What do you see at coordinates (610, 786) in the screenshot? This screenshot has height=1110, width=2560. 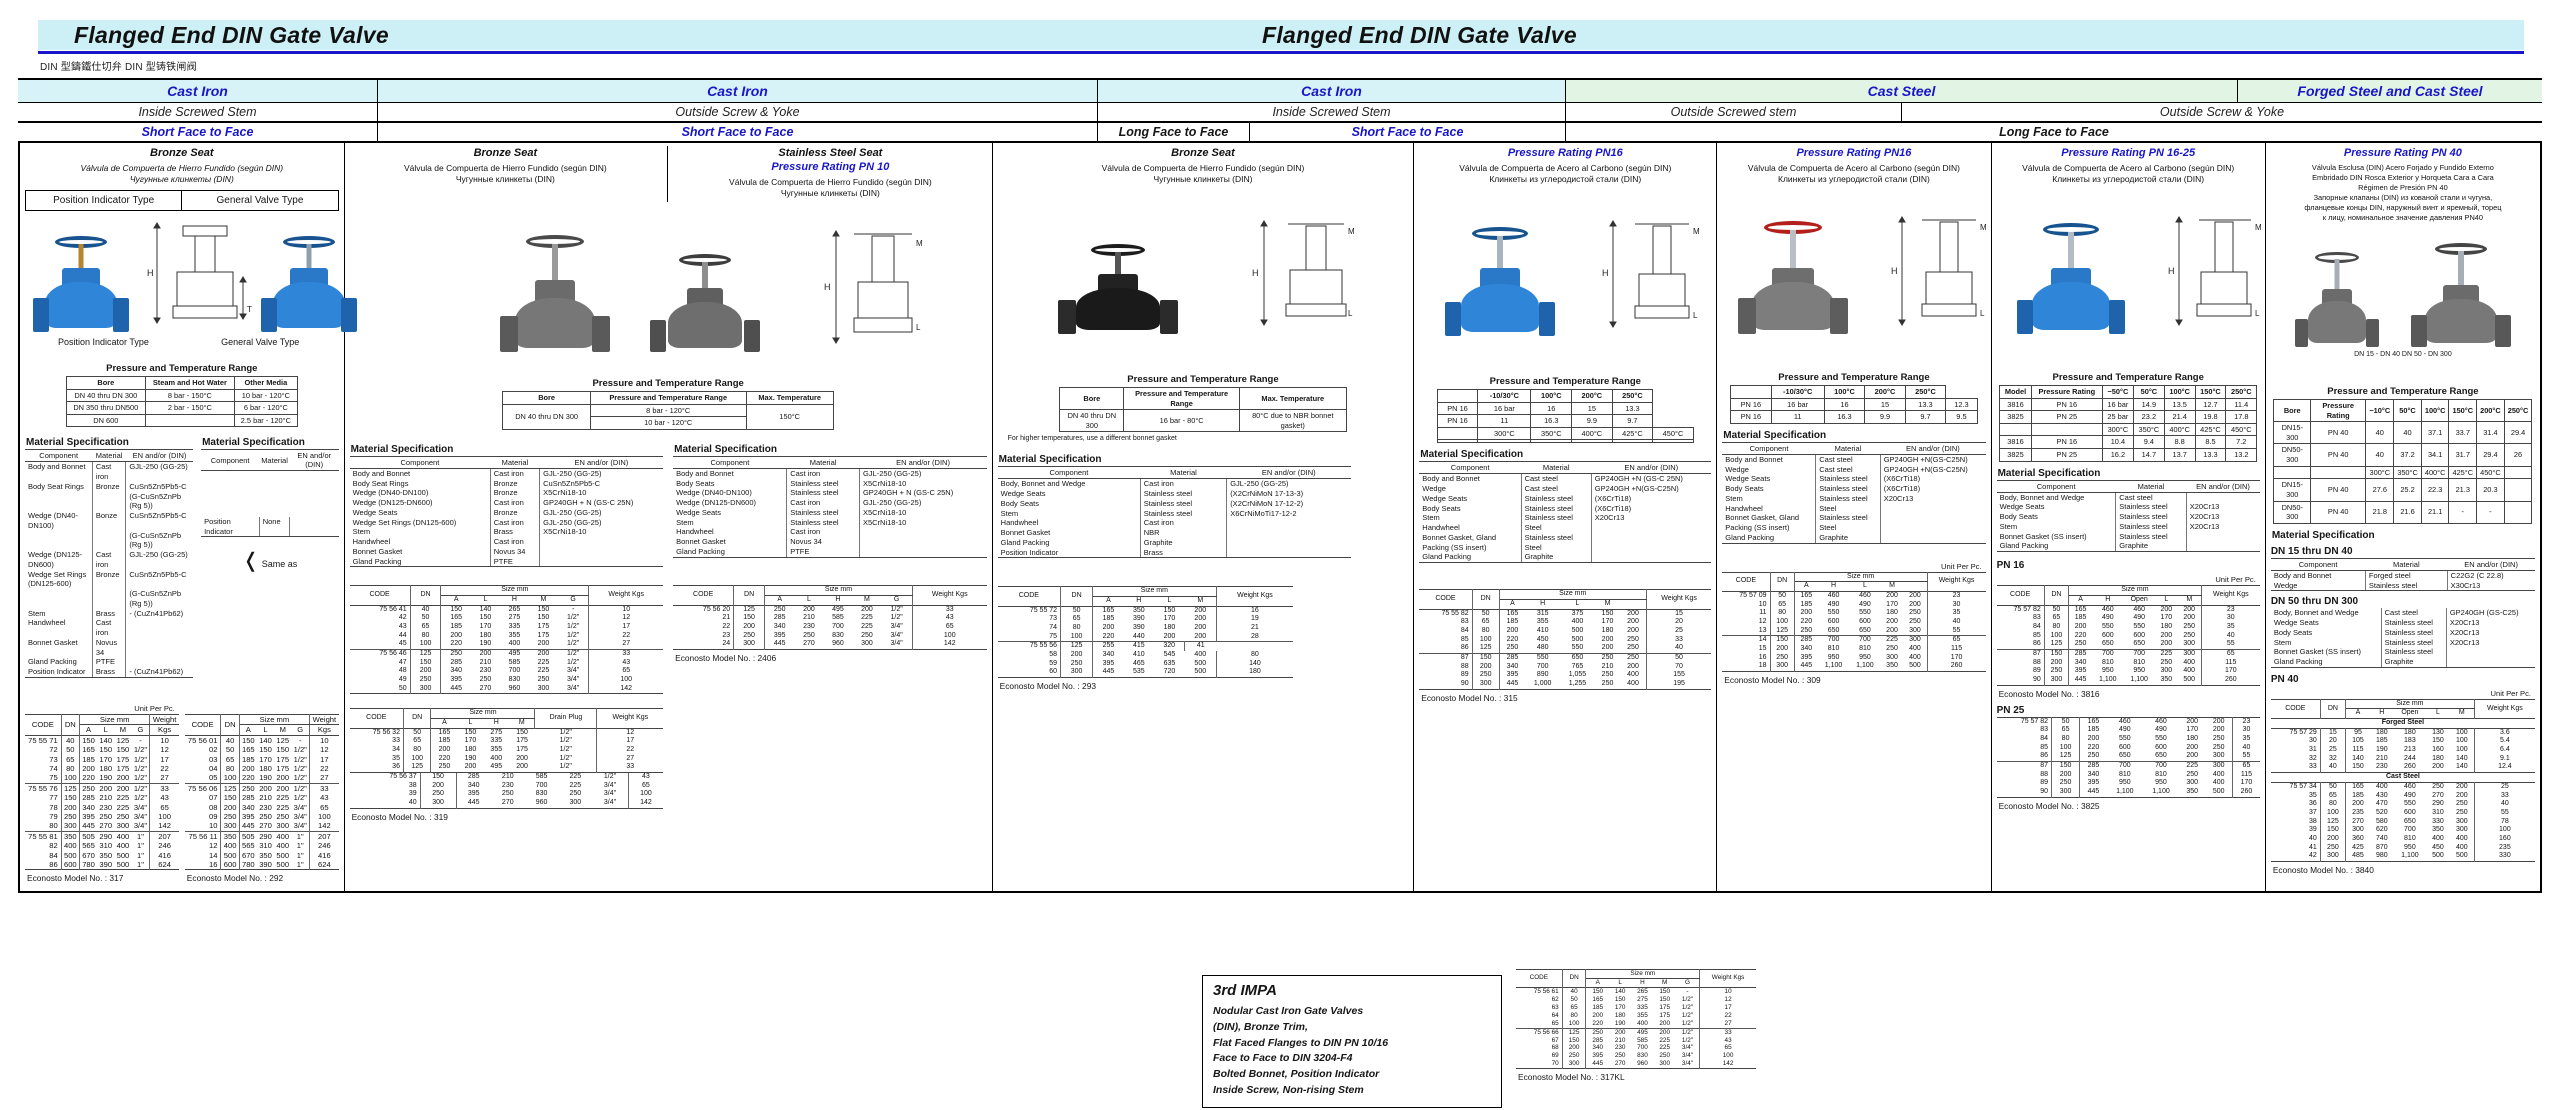 I see `cell: 3/4"` at bounding box center [610, 786].